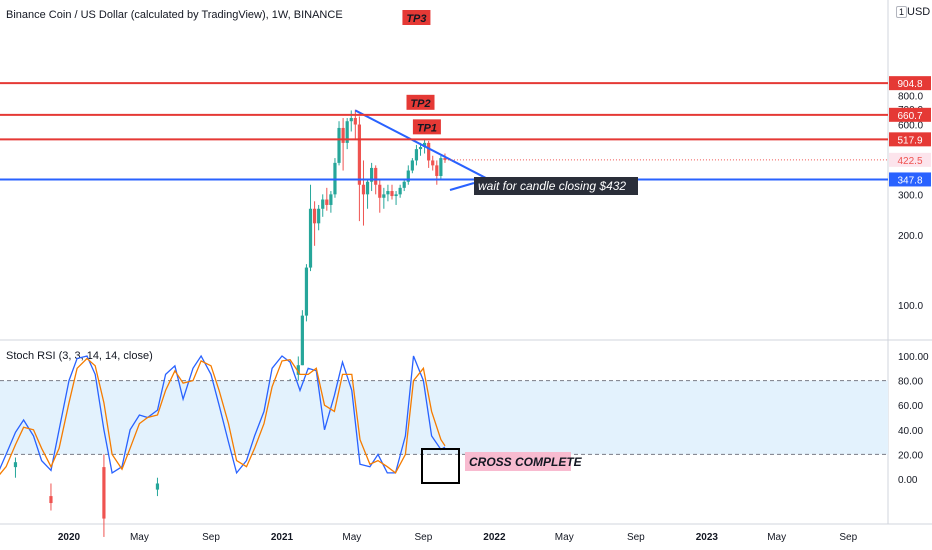  Describe the element at coordinates (910, 195) in the screenshot. I see `price-tick-label: 300.0` at that location.